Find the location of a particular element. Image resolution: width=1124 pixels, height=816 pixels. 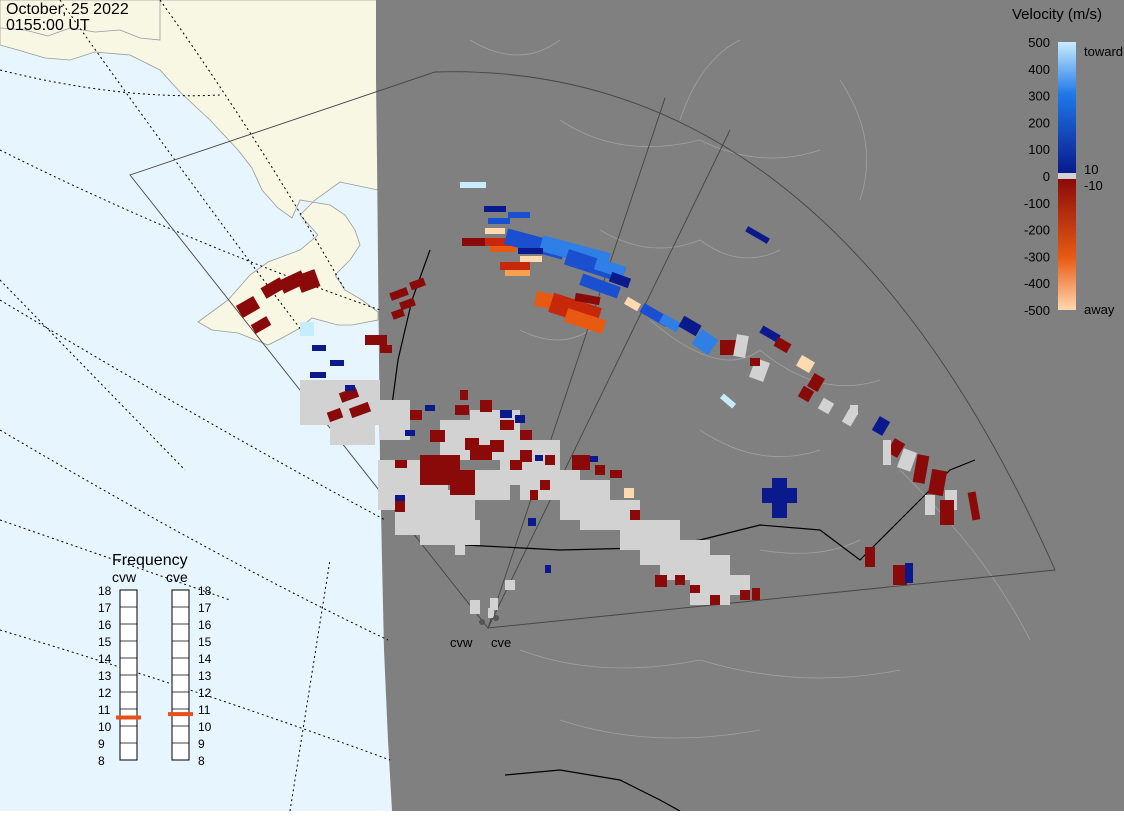

colorbar-toward-label: toward is located at coordinates (1103, 51).